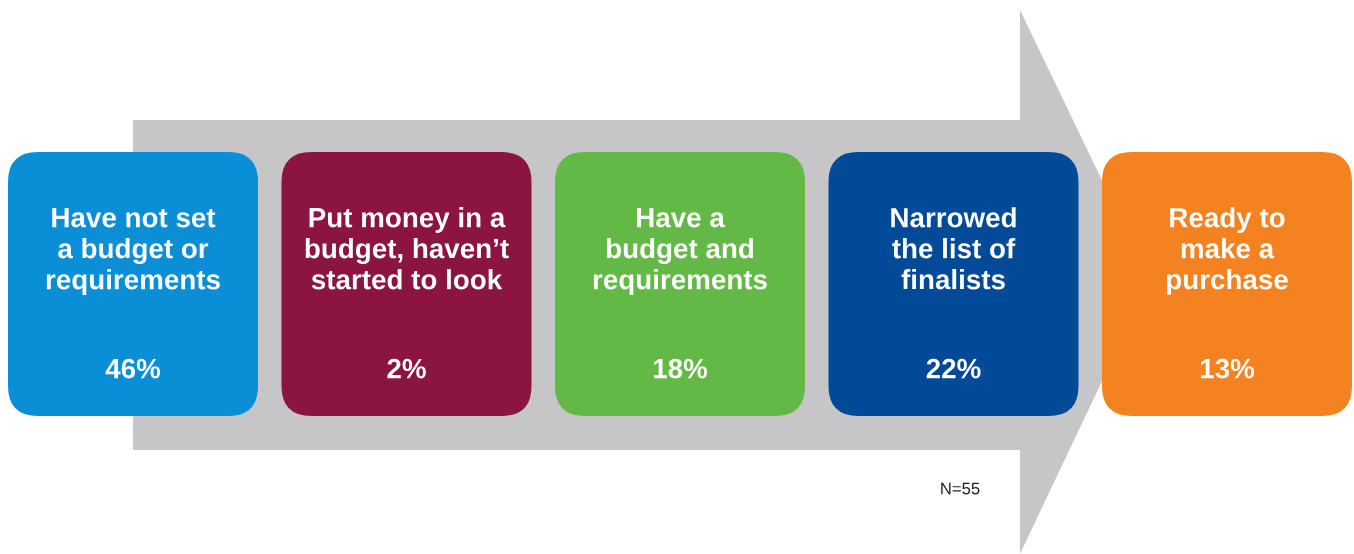  Describe the element at coordinates (133, 251) in the screenshot. I see `category-label: Have not set a budget or requirements` at that location.